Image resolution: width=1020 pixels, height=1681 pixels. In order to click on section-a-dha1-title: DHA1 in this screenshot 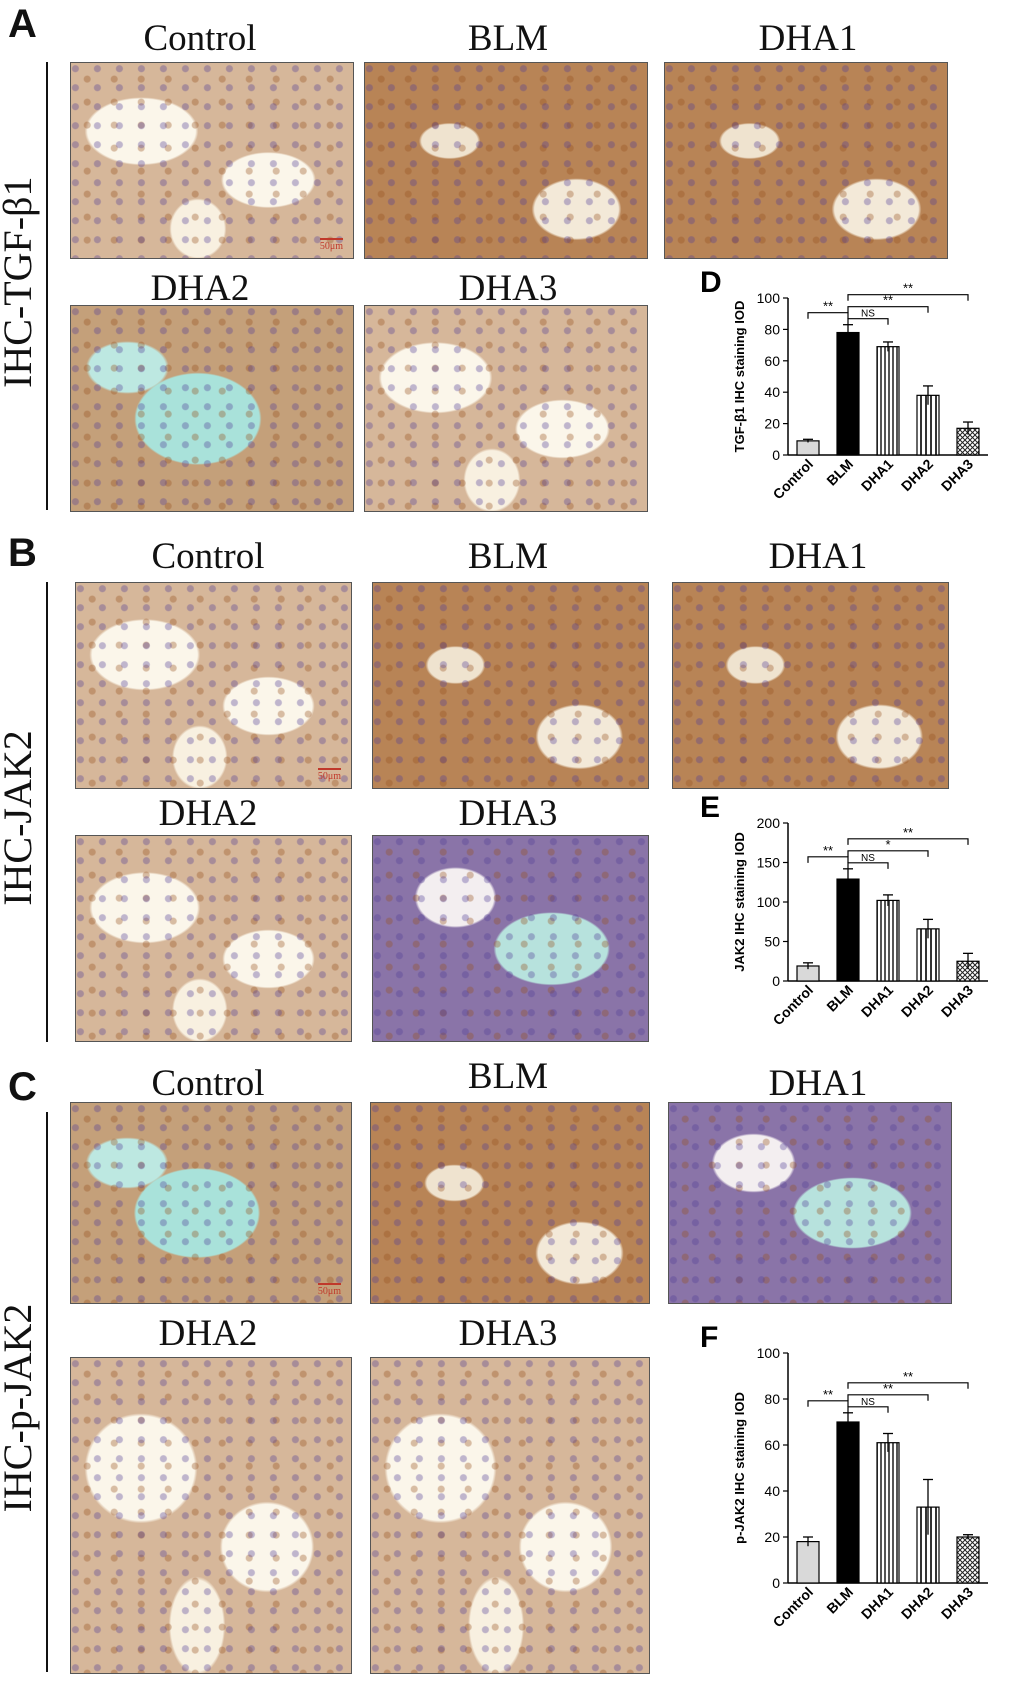, I will do `click(808, 38)`.